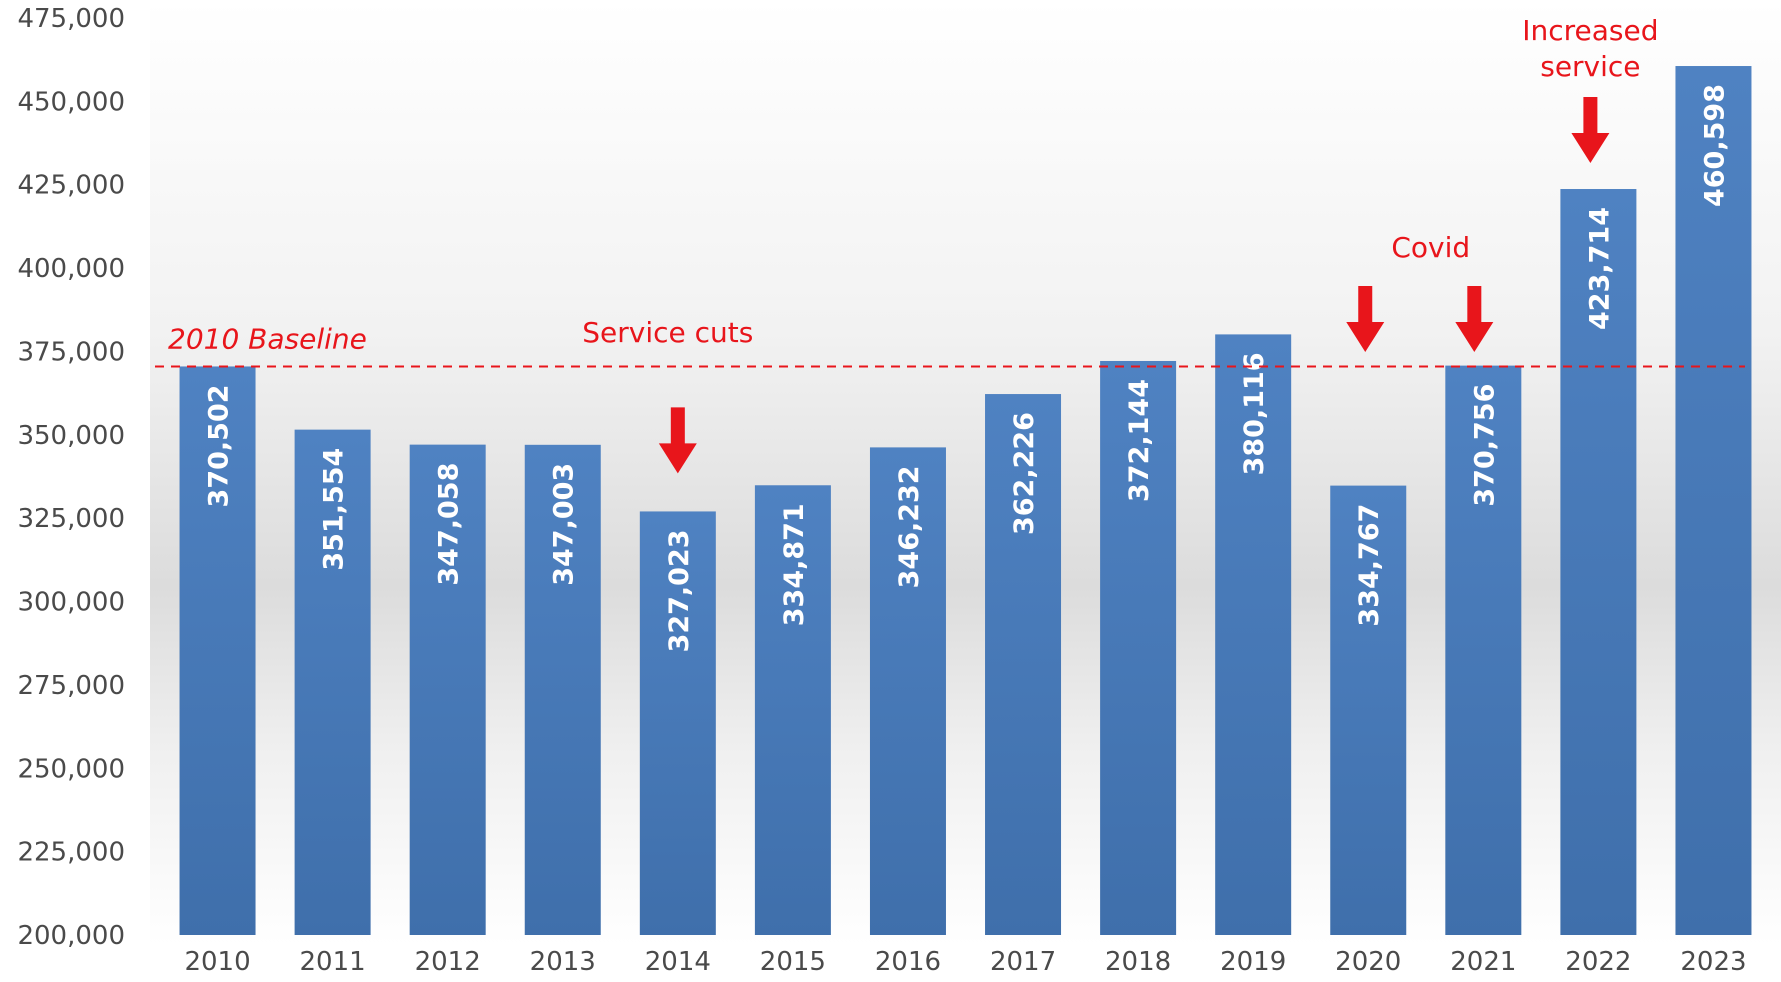 The height and width of the screenshot is (982, 1781). What do you see at coordinates (1253, 634) in the screenshot?
I see `bar-2019` at bounding box center [1253, 634].